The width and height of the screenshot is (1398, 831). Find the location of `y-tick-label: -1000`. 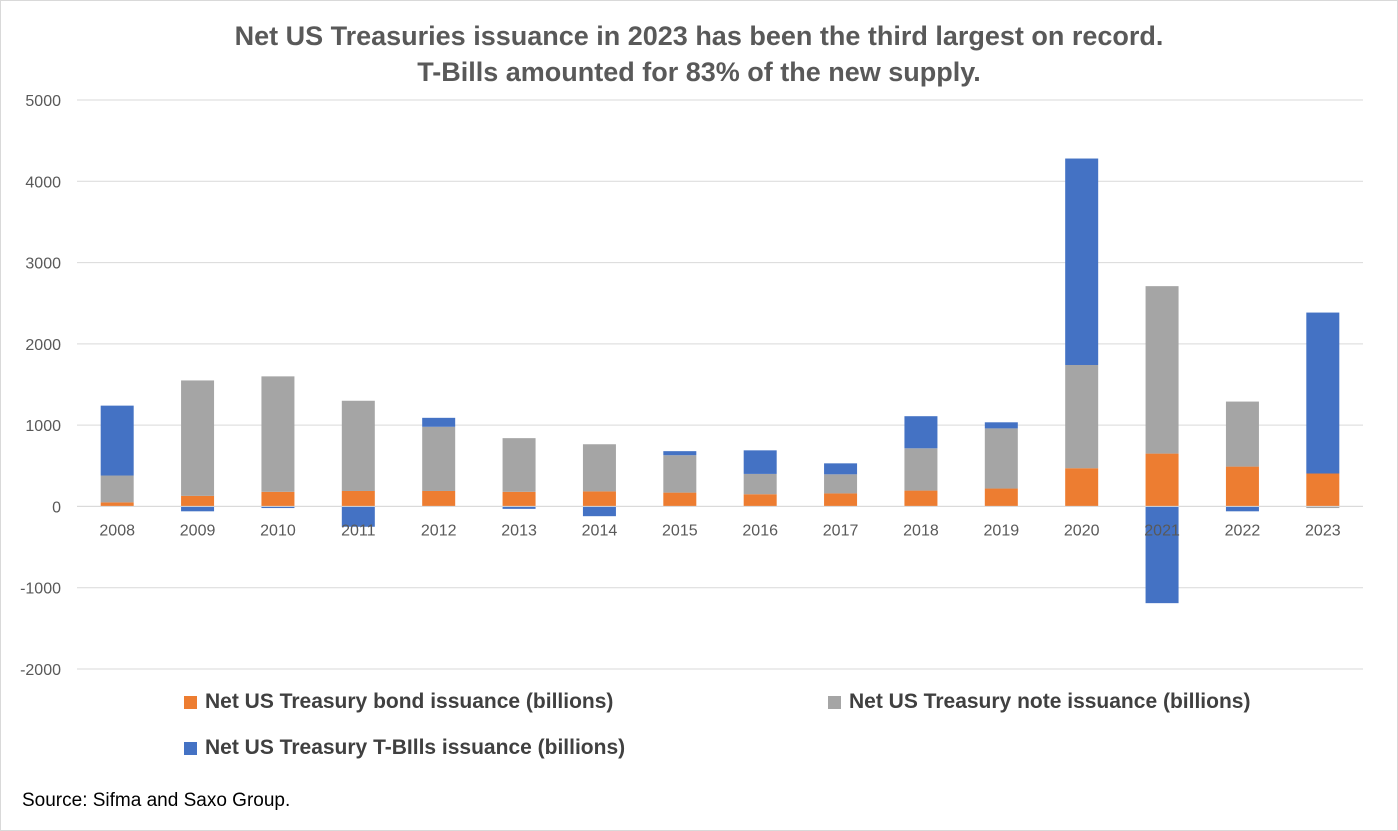

y-tick-label: -1000 is located at coordinates (40, 589).